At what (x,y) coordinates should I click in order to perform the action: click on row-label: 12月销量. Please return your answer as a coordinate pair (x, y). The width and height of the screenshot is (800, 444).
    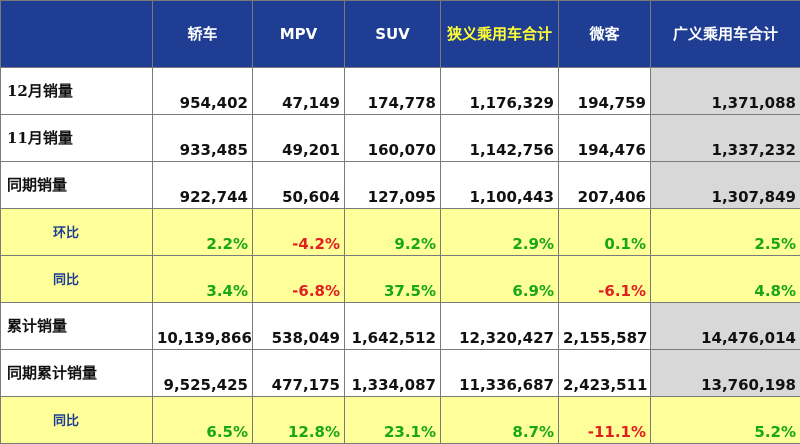
    Looking at the image, I should click on (77, 91).